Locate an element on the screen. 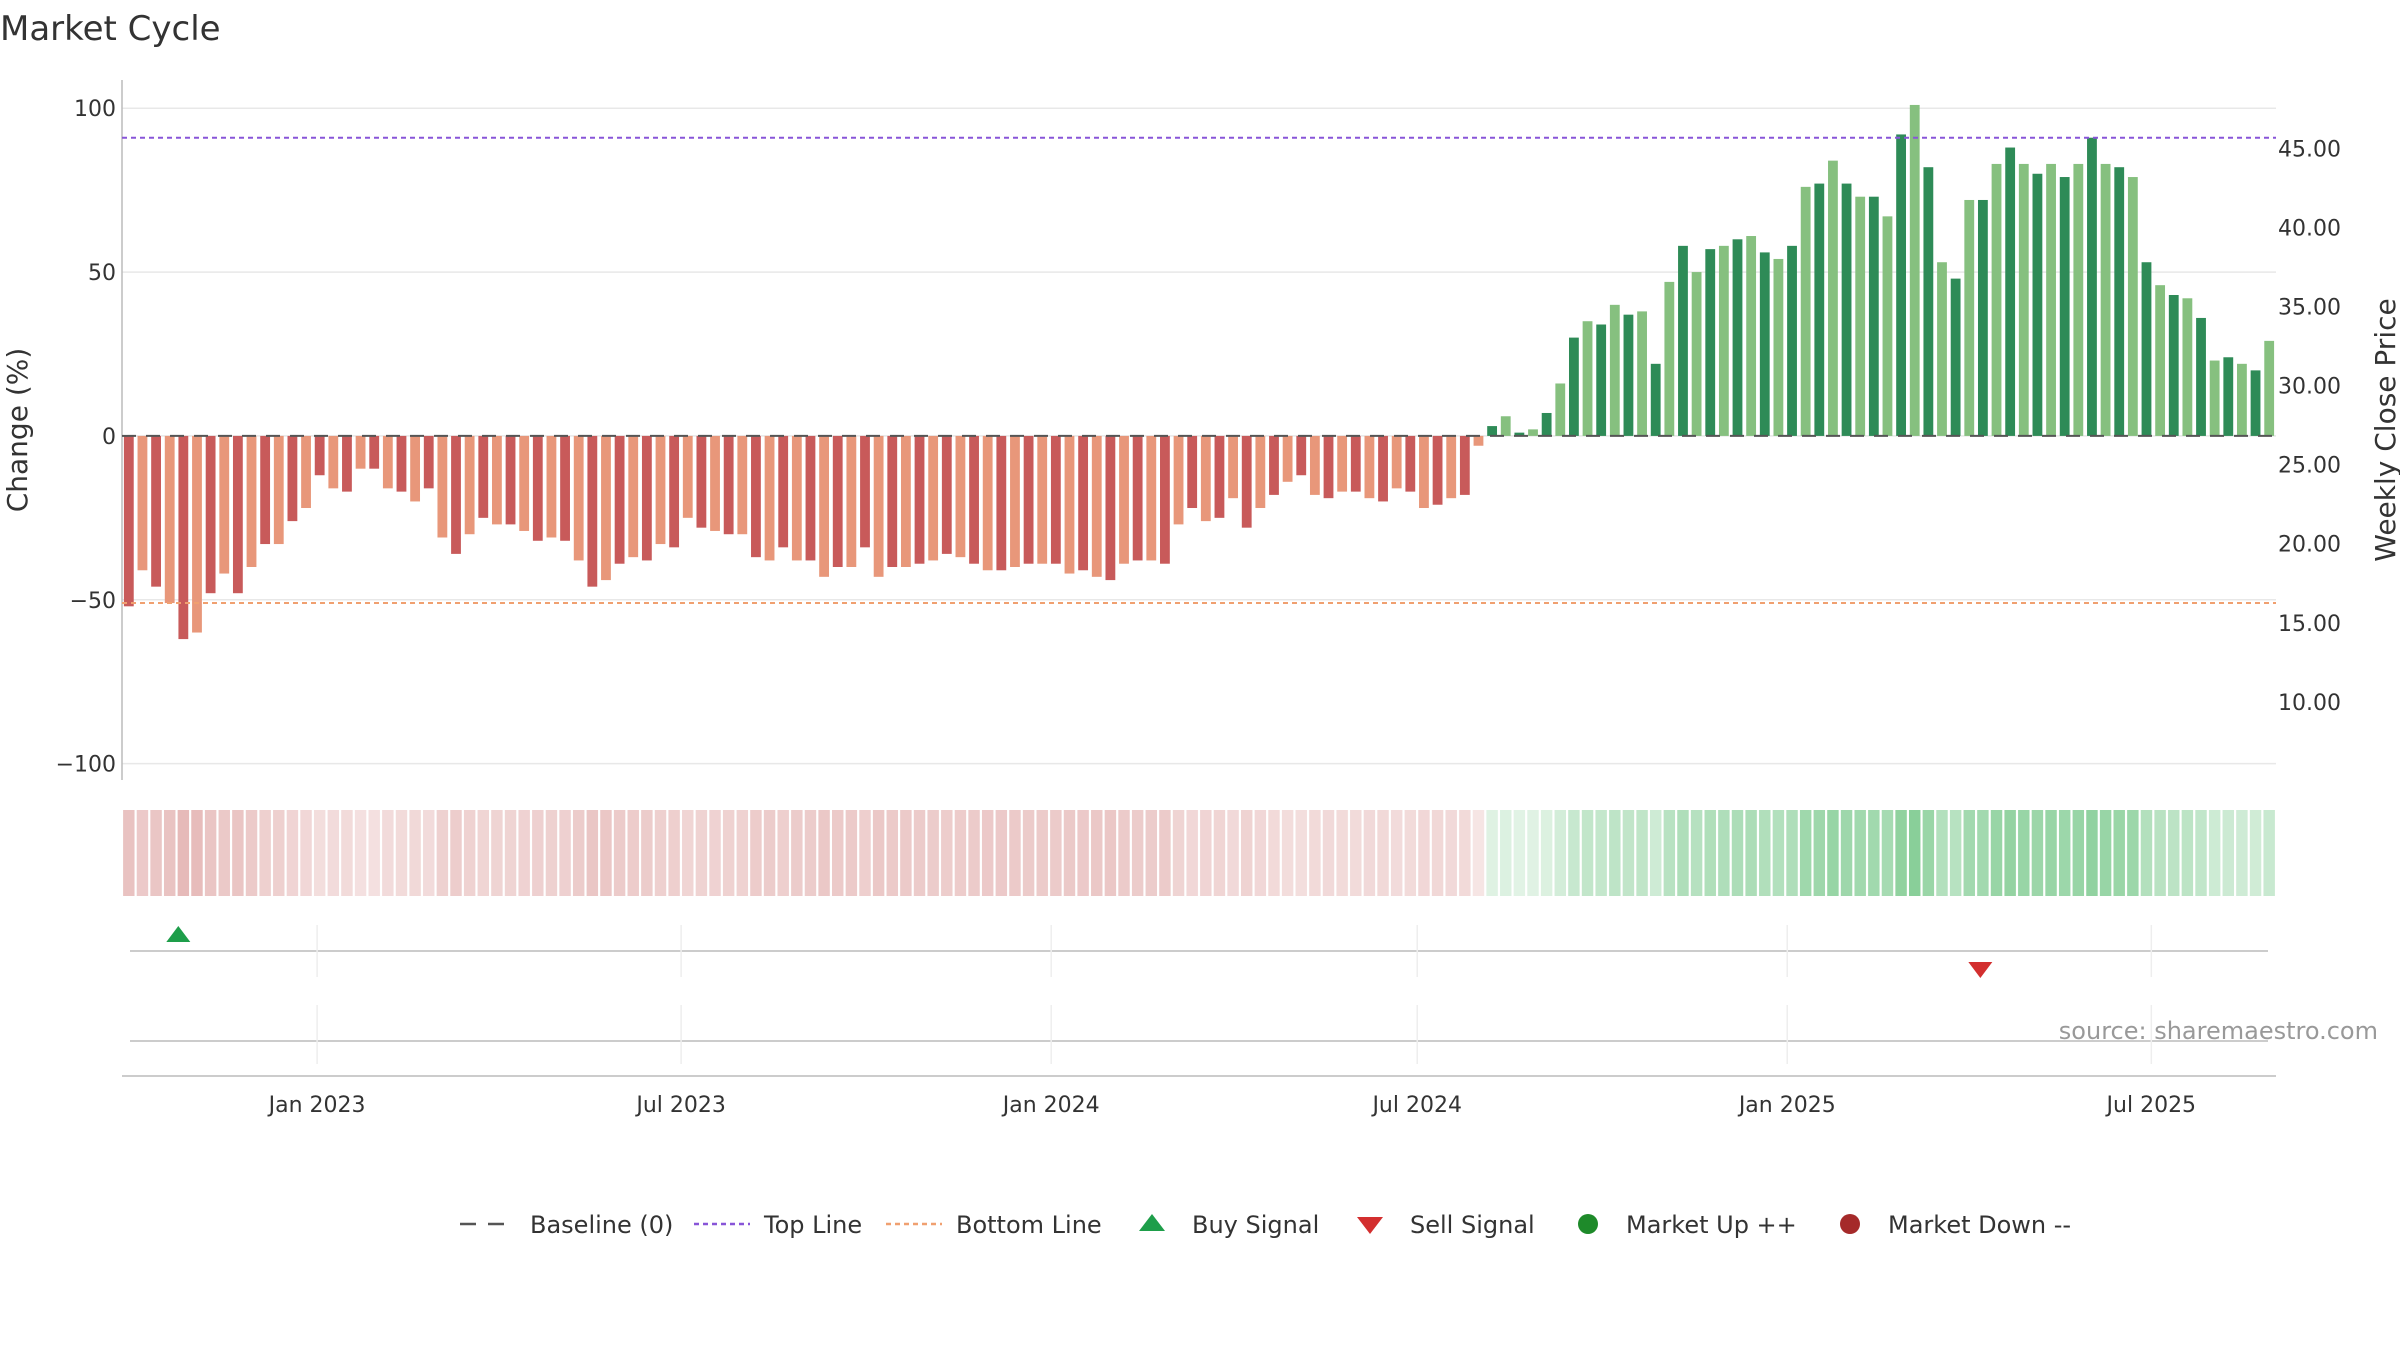  x-tick-label: Jan 2024 is located at coordinates (1050, 1105).